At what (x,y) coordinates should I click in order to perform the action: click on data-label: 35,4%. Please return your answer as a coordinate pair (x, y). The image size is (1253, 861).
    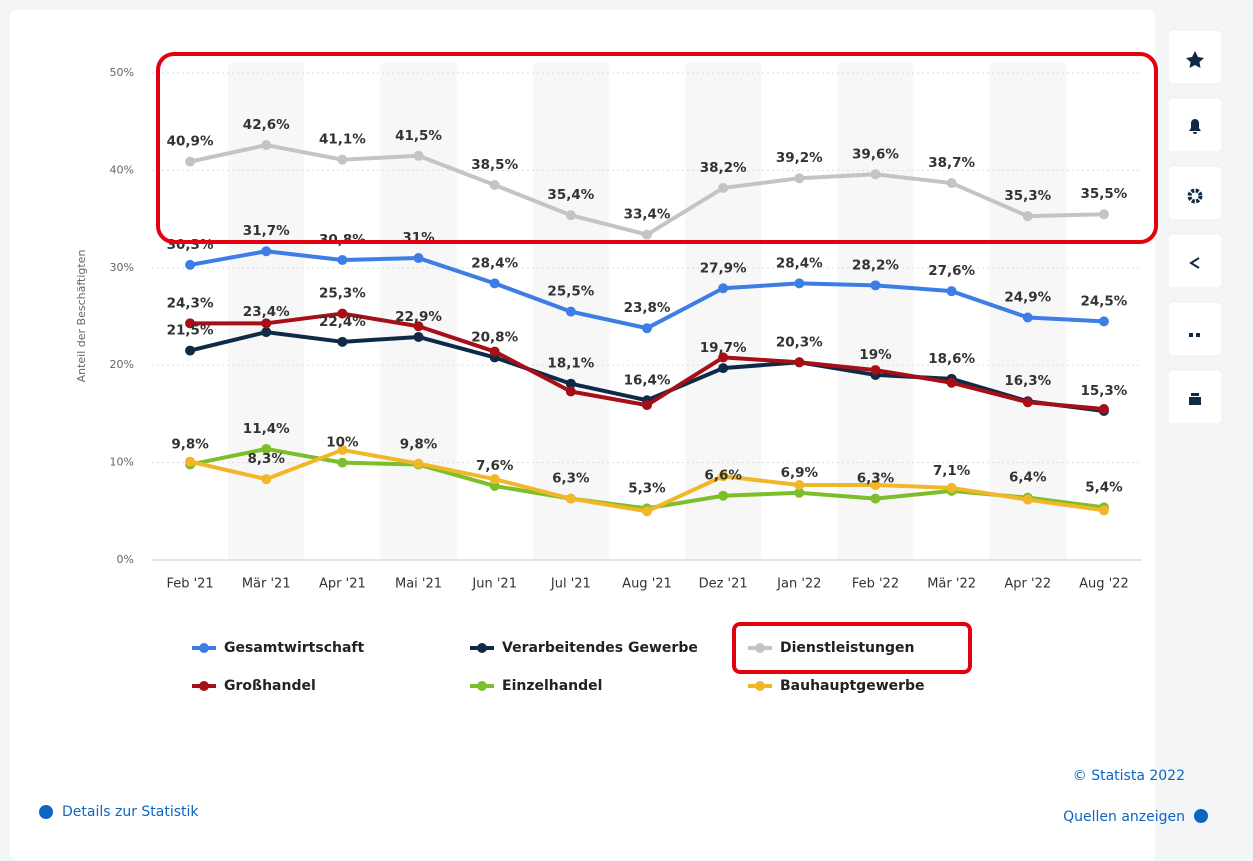
    Looking at the image, I should click on (570, 195).